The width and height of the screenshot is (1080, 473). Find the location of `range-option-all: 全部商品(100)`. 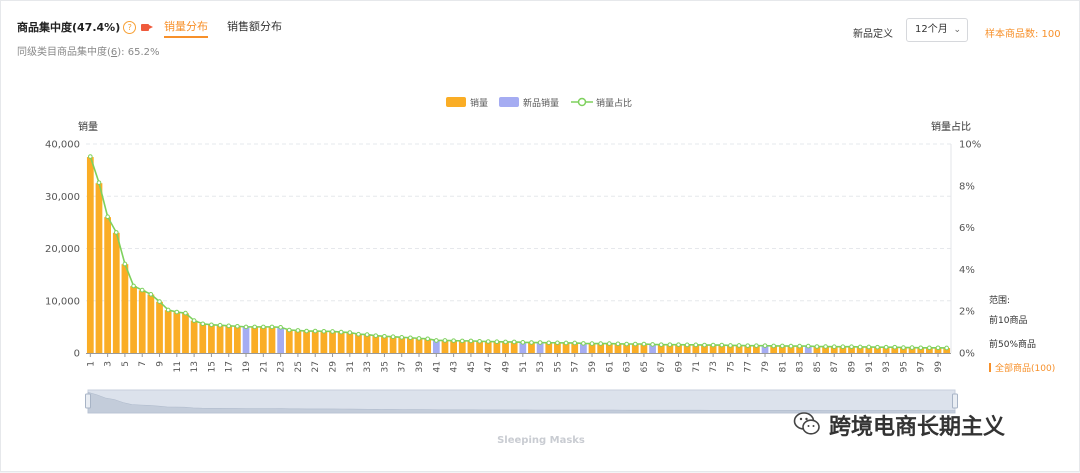

range-option-all: 全部商品(100) is located at coordinates (1022, 367).